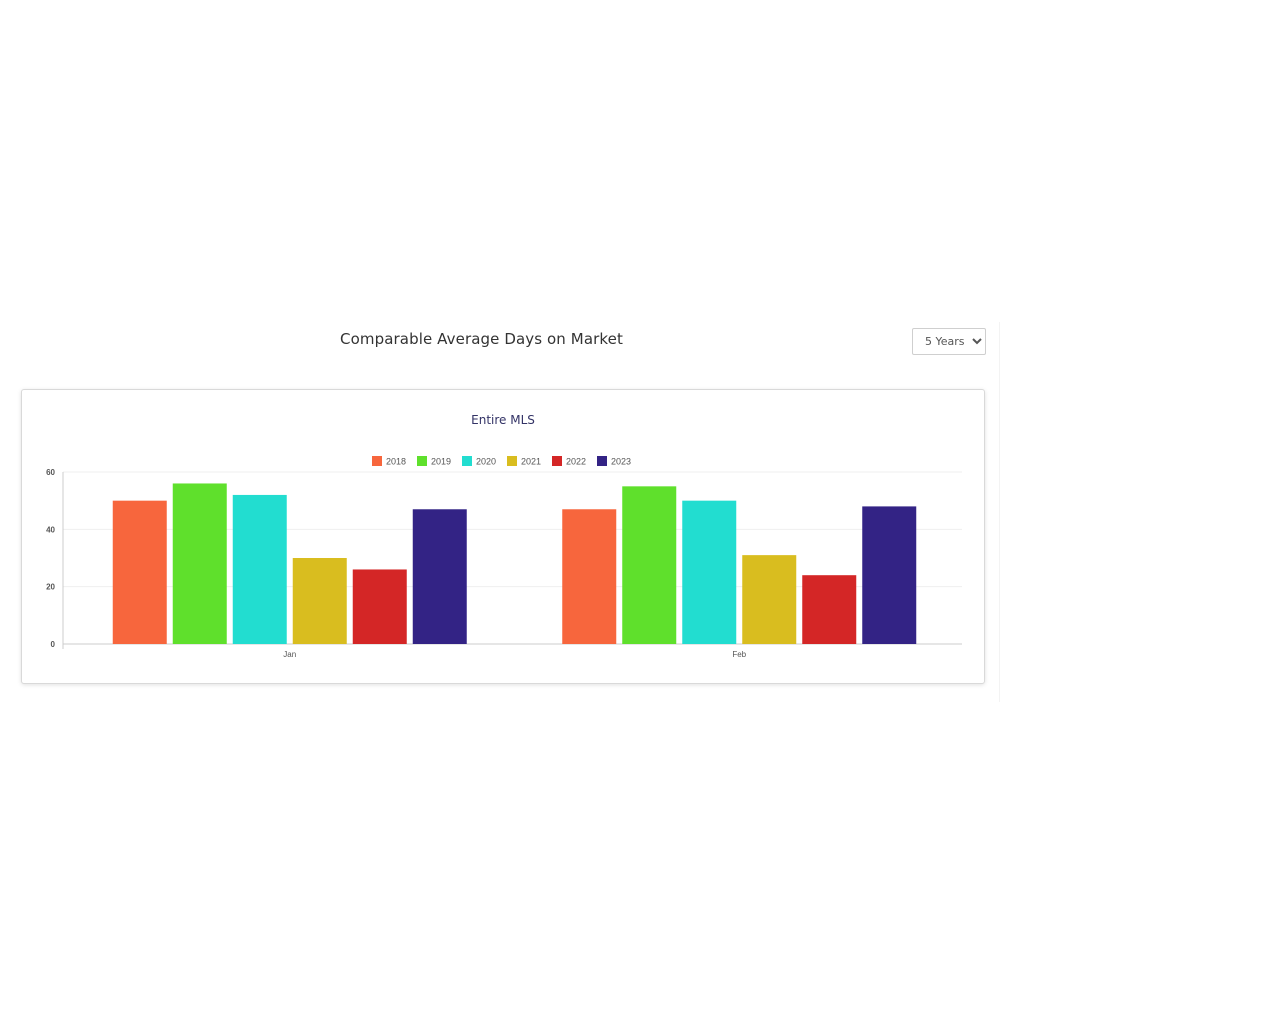 This screenshot has width=1280, height=1011. I want to click on bar-feb-2018, so click(589, 576).